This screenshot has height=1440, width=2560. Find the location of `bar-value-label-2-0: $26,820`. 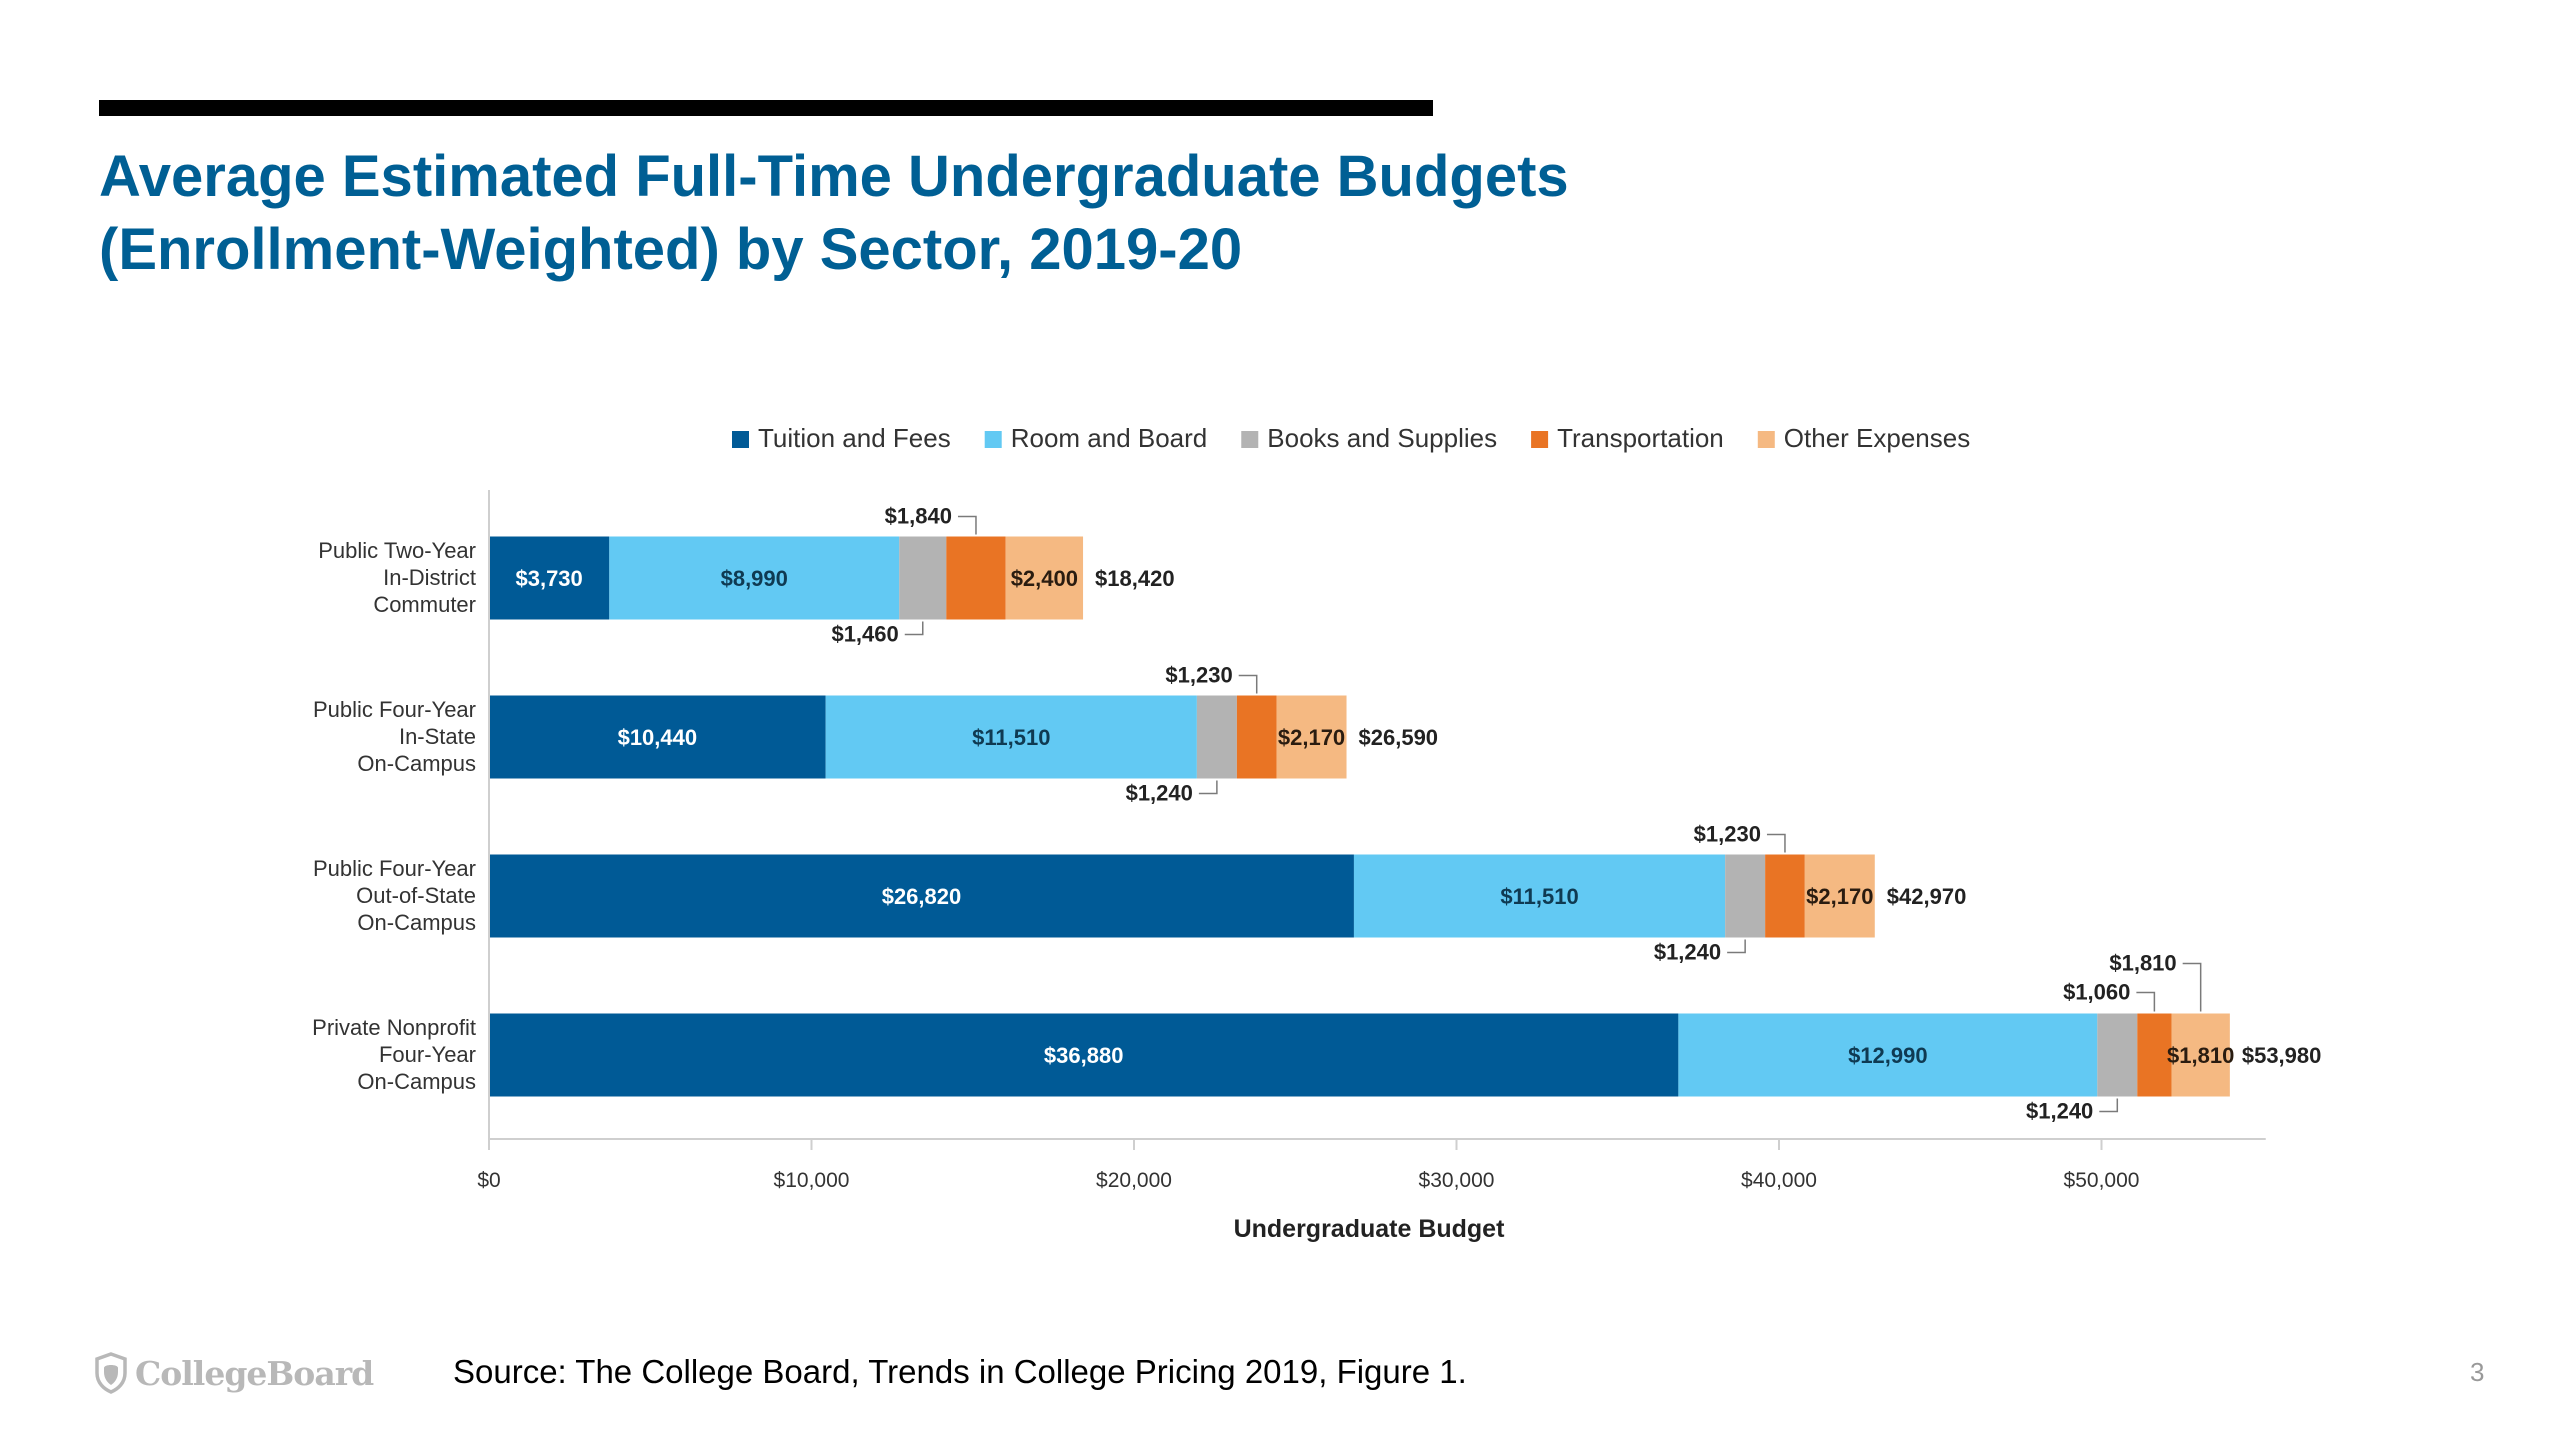

bar-value-label-2-0: $26,820 is located at coordinates (922, 896).